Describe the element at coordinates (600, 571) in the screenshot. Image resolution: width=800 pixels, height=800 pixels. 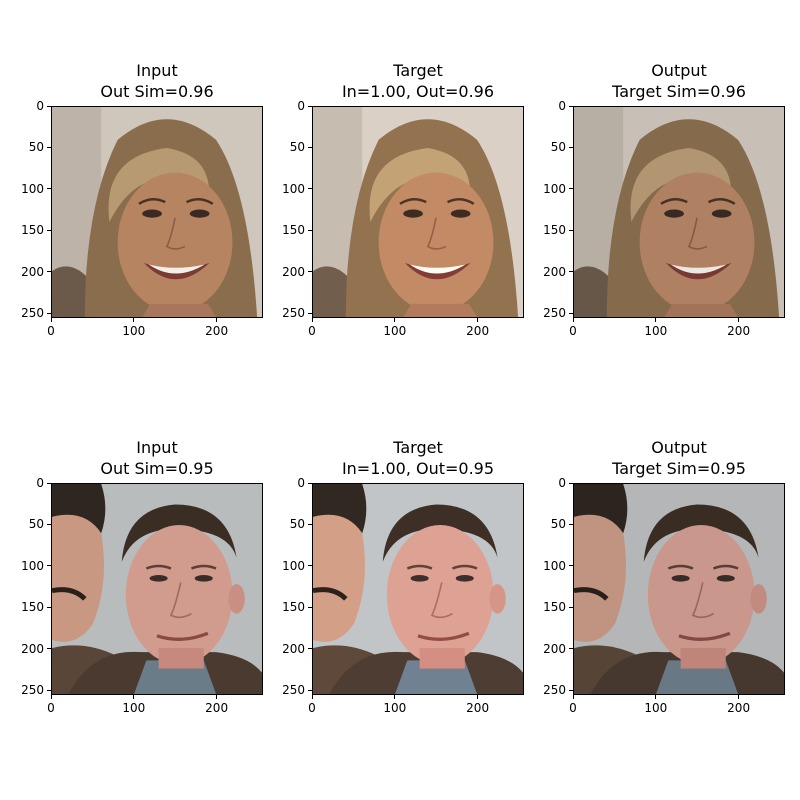
I see `friend-face` at that location.